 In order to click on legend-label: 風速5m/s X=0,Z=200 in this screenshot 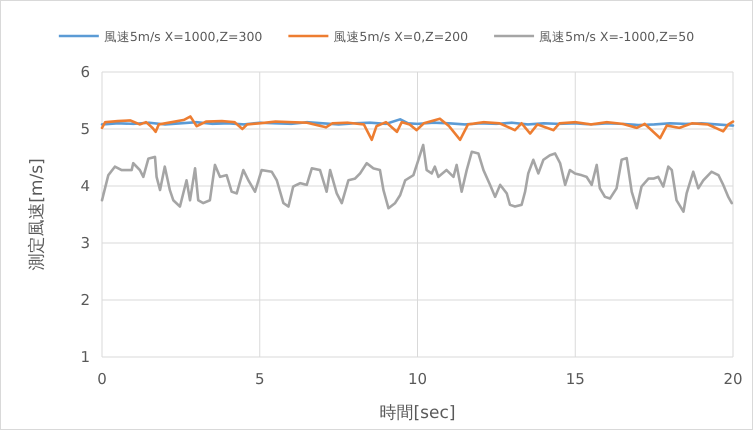, I will do `click(400, 36)`.